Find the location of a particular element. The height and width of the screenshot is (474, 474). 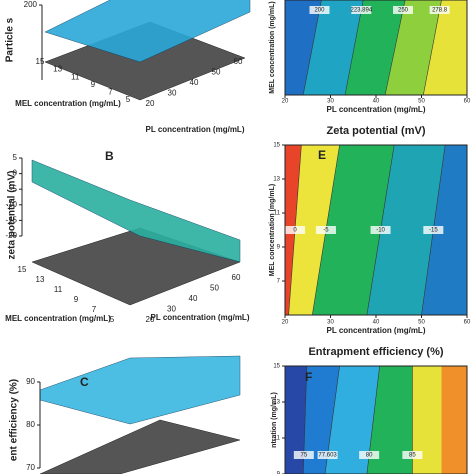

contour-label: 77.603 is located at coordinates (327, 456).